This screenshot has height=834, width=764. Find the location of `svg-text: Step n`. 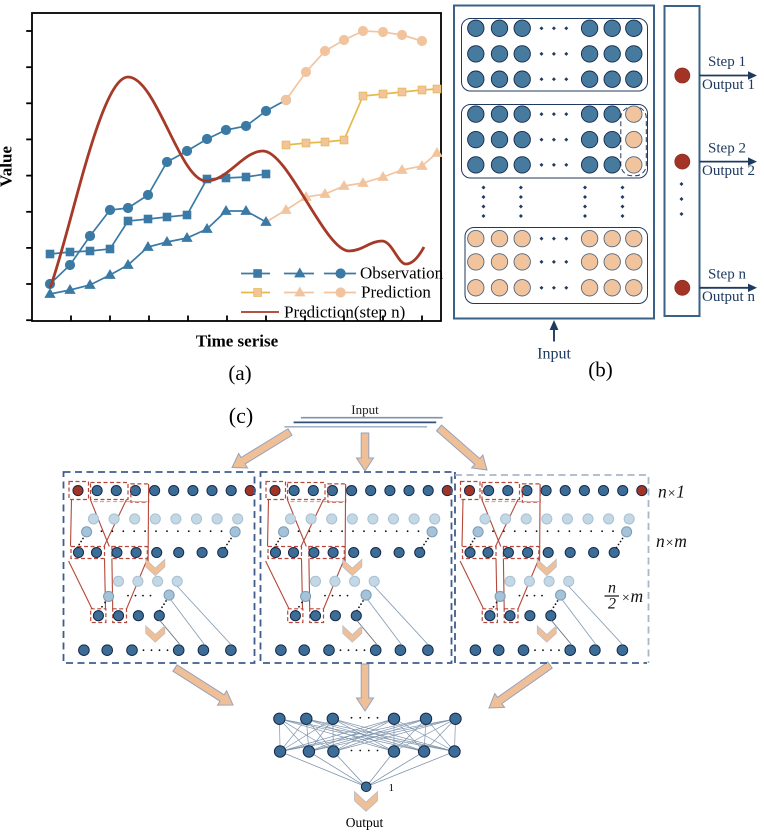

svg-text: Step n is located at coordinates (727, 275).